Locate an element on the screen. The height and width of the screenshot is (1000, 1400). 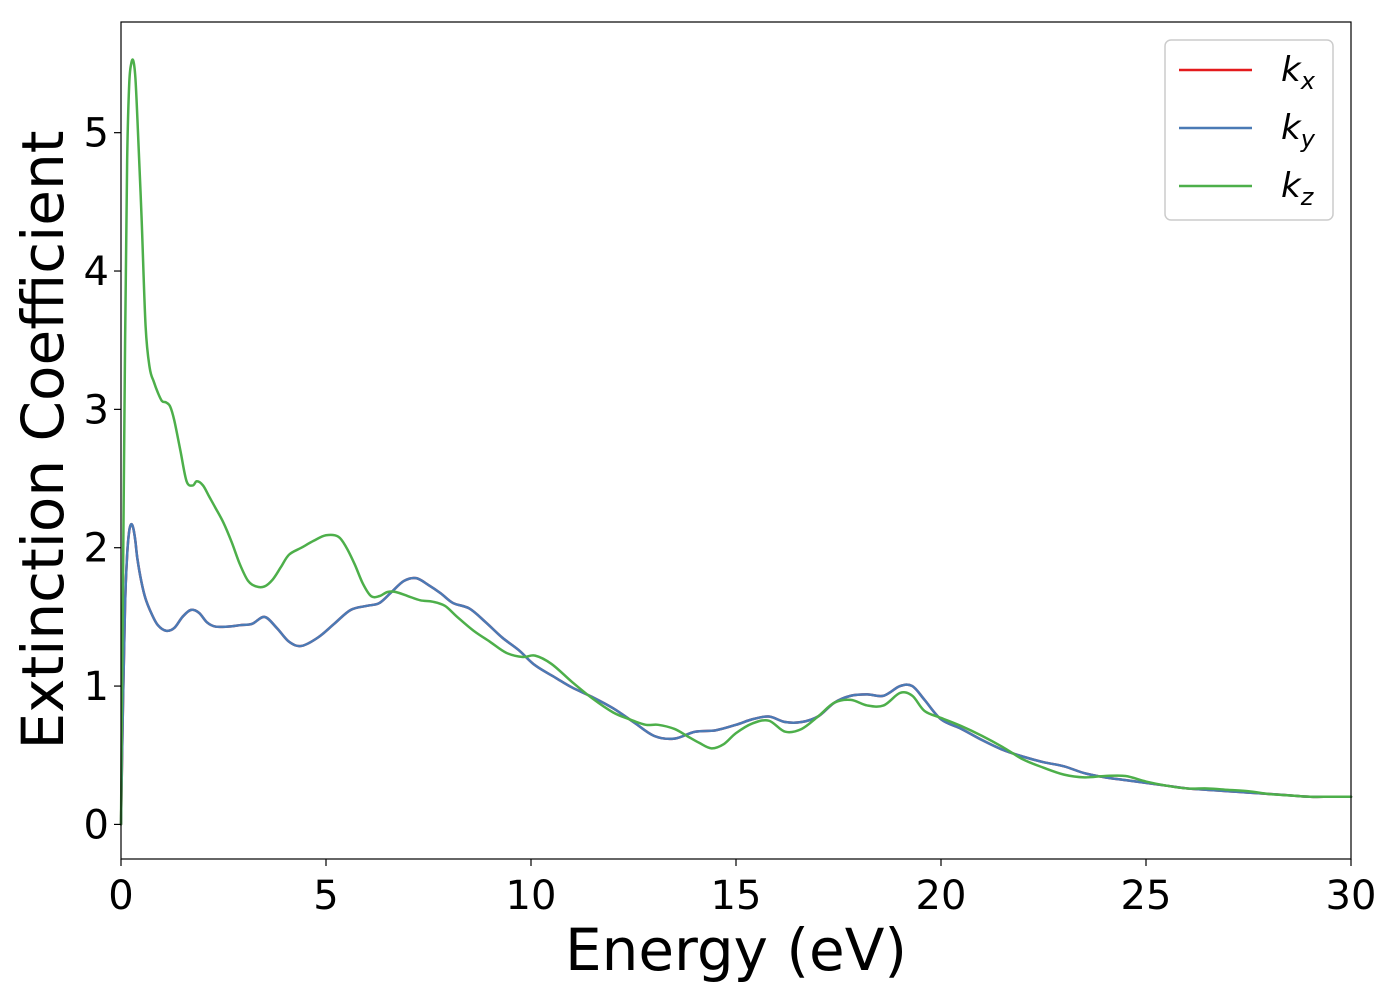
x-axis-title: Energy (eV) is located at coordinates (736, 950).